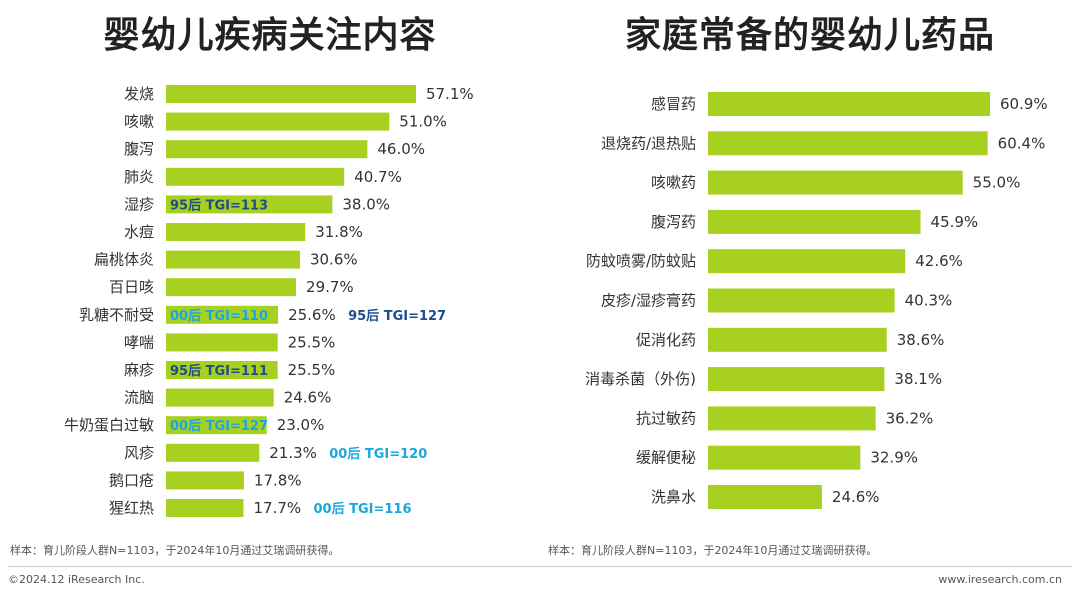  I want to click on category-label: 咳嗽药, so click(673, 183).